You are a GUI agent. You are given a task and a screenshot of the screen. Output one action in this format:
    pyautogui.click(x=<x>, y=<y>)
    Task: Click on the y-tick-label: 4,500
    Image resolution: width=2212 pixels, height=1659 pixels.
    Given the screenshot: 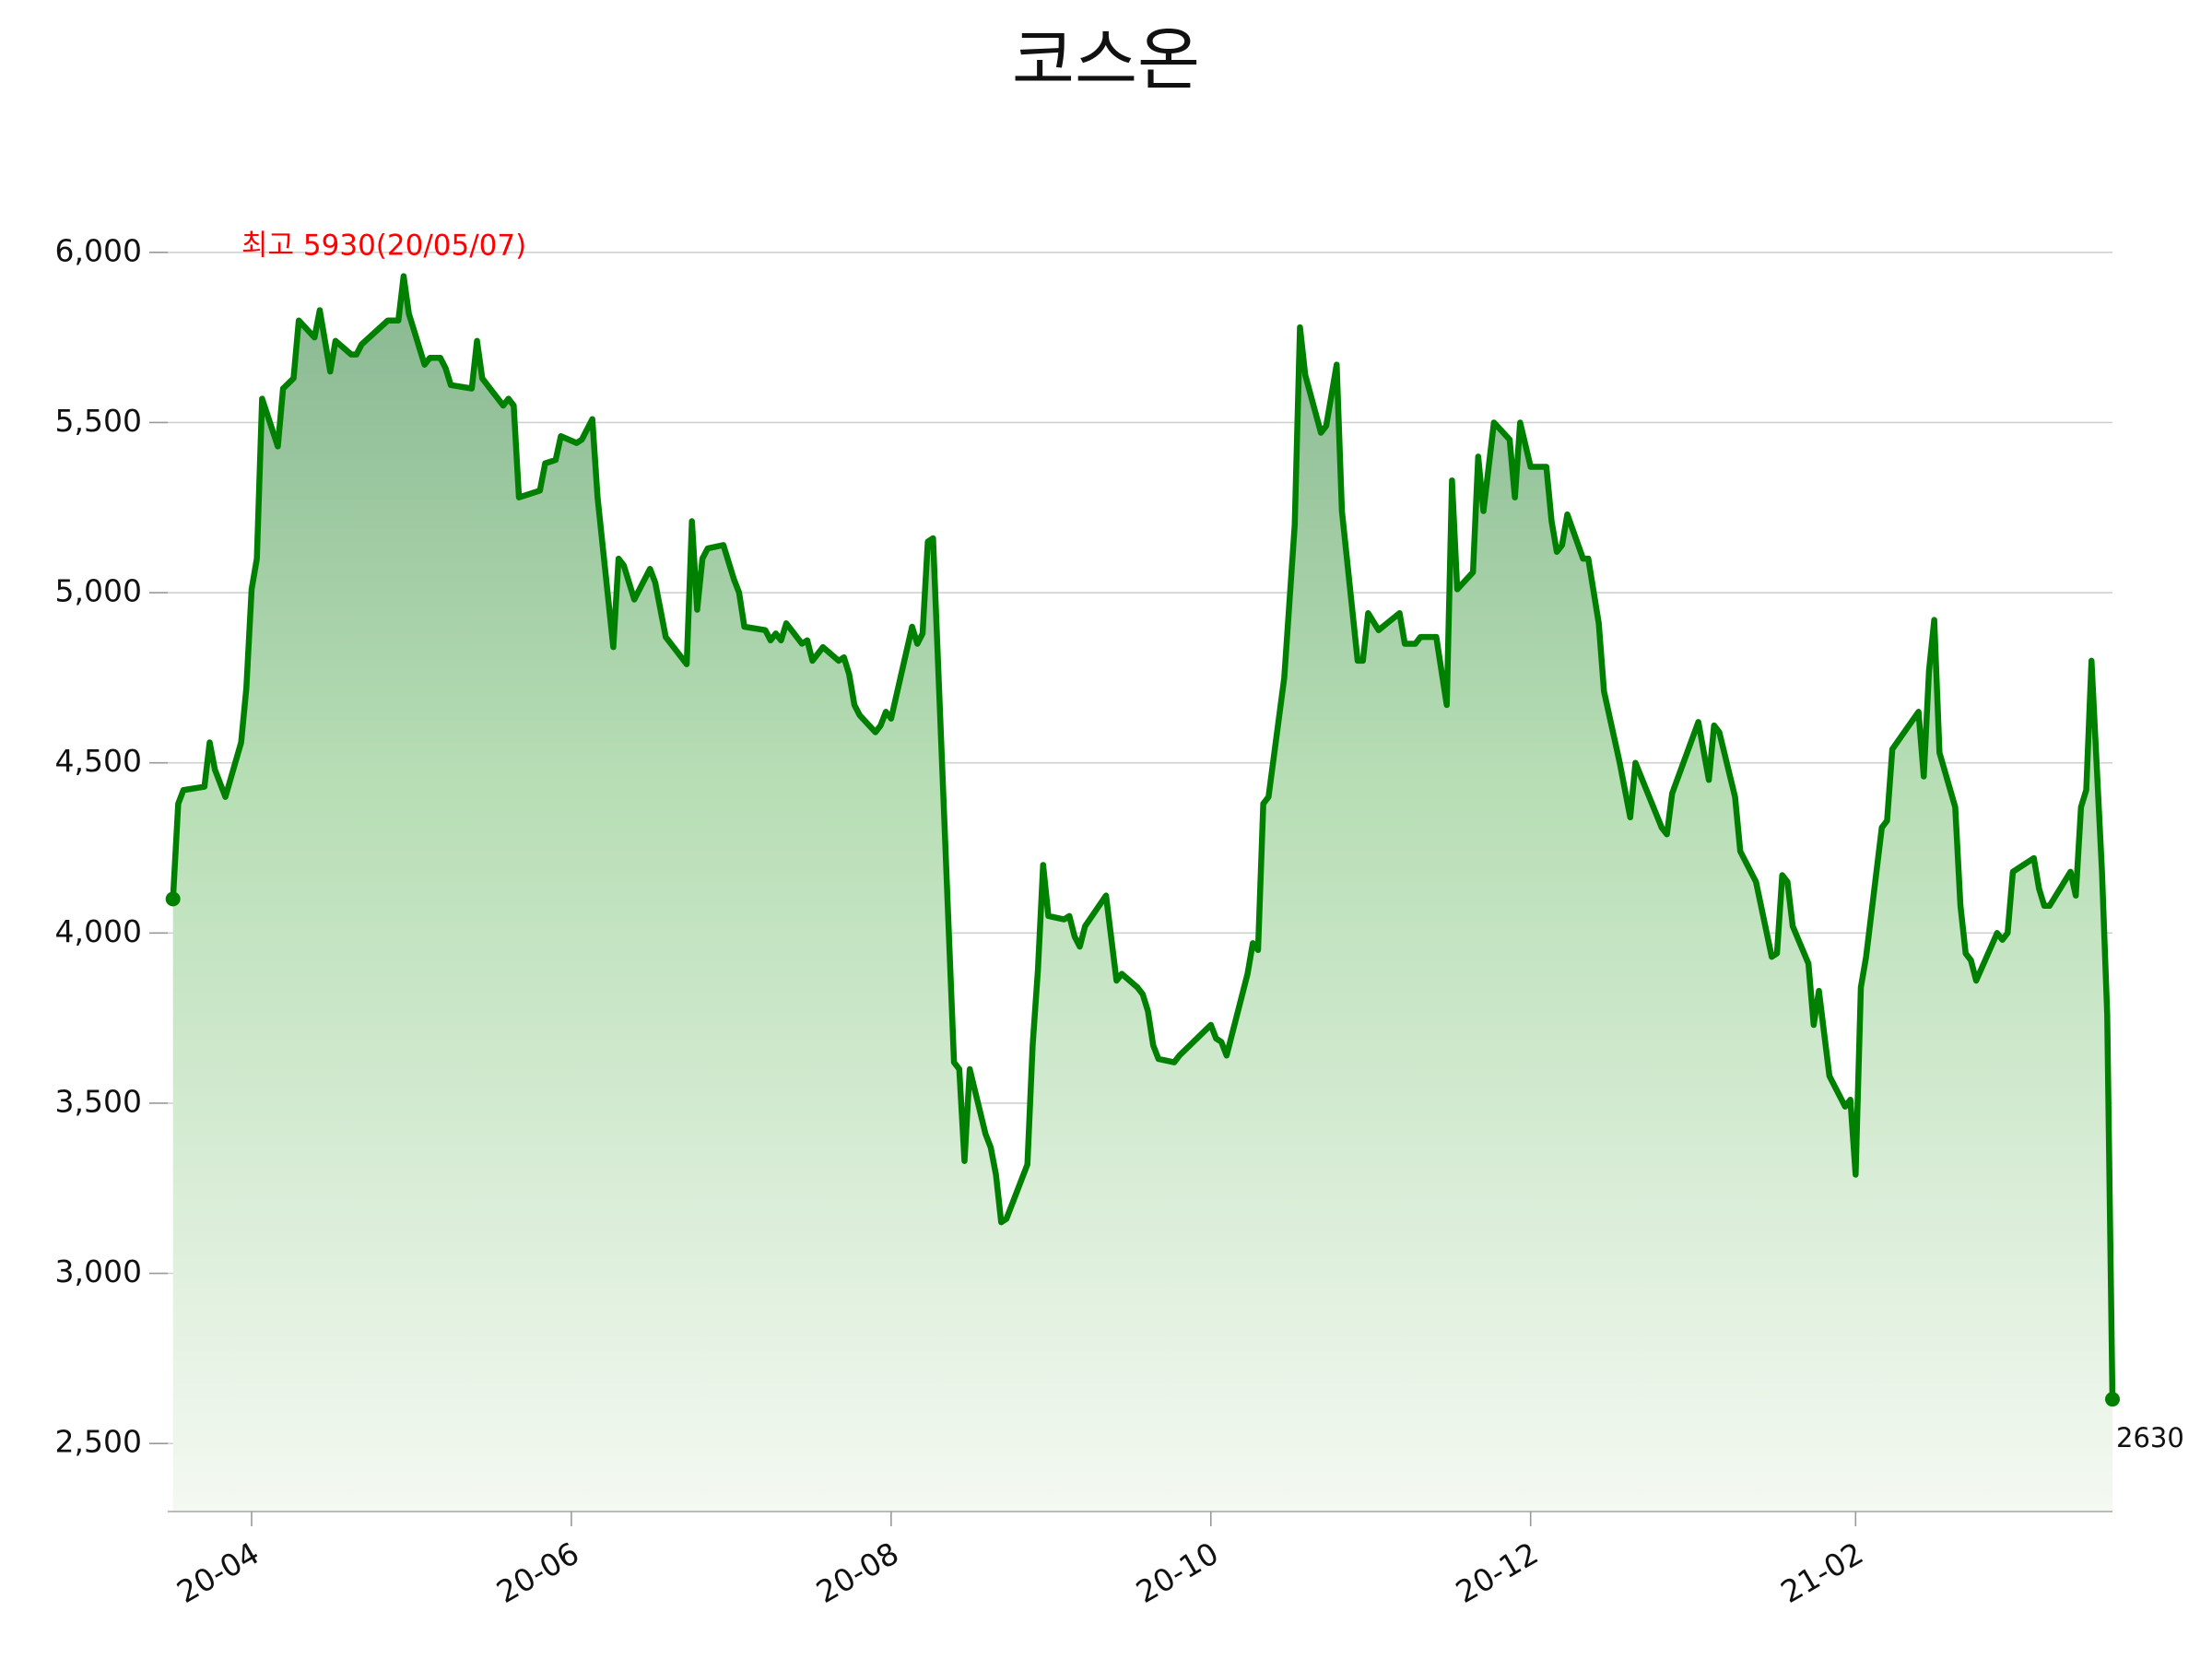 What is the action you would take?
    pyautogui.click(x=98, y=761)
    